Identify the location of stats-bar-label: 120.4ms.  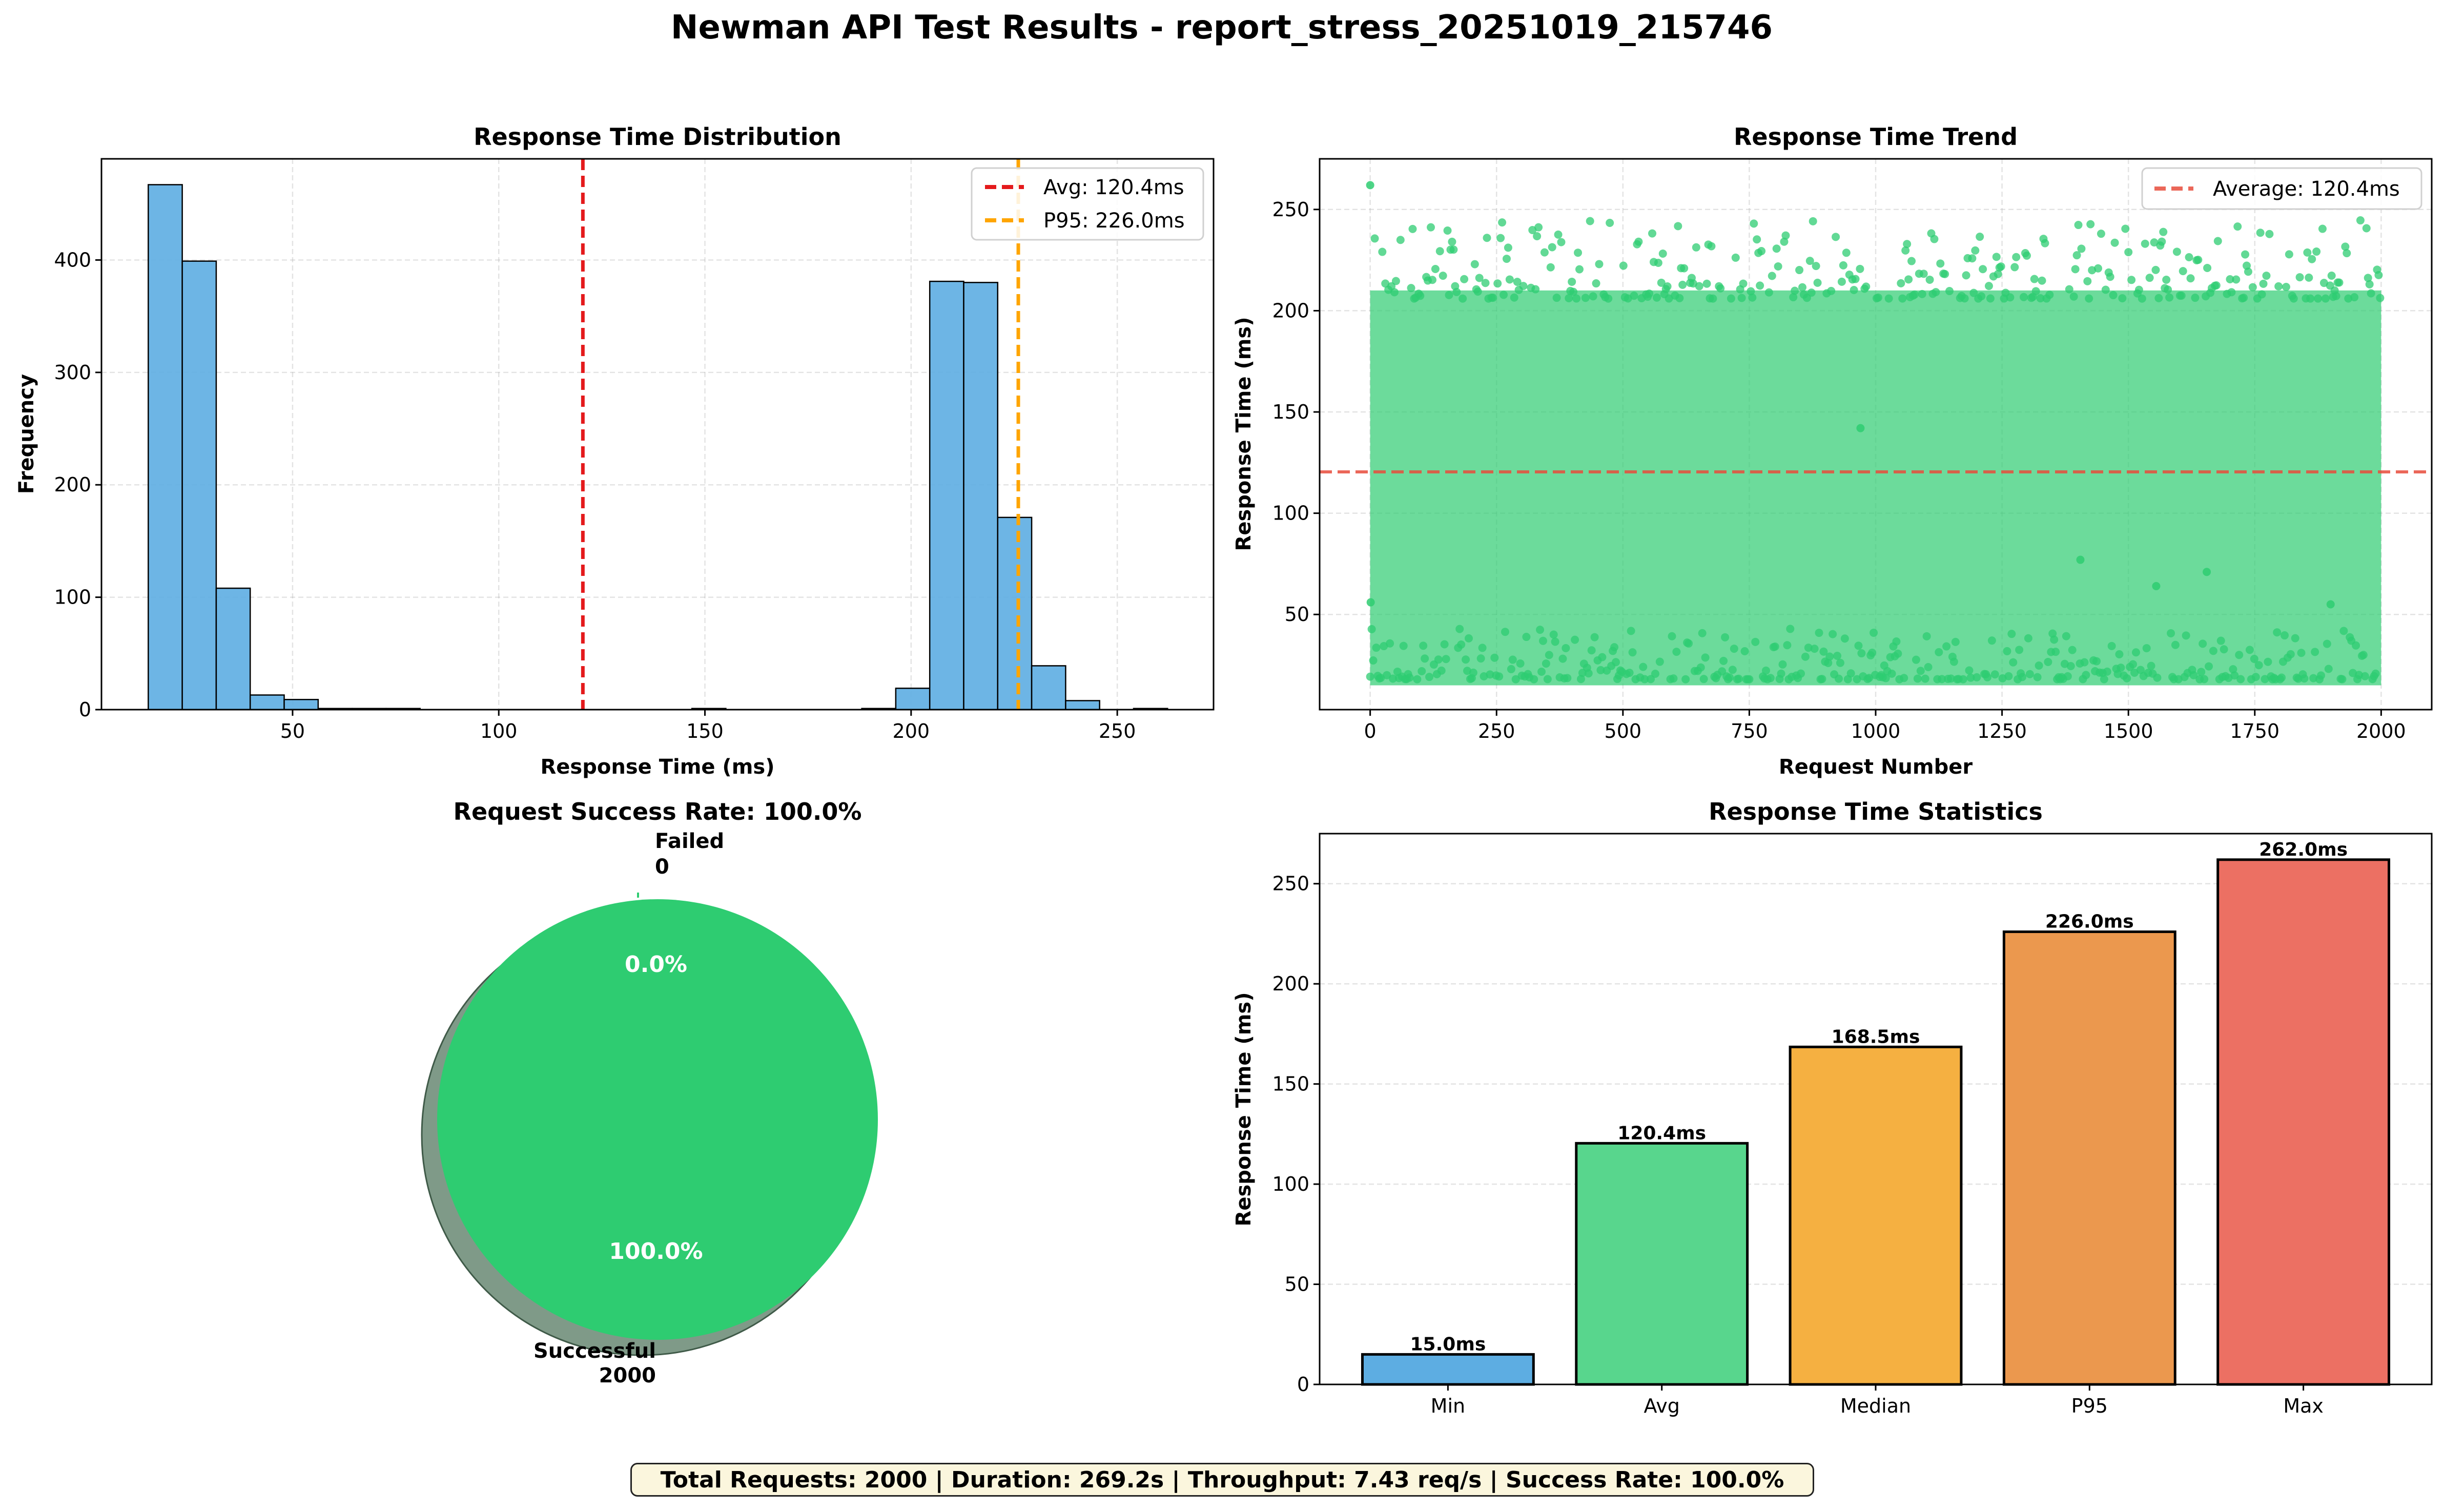
(1661, 1133).